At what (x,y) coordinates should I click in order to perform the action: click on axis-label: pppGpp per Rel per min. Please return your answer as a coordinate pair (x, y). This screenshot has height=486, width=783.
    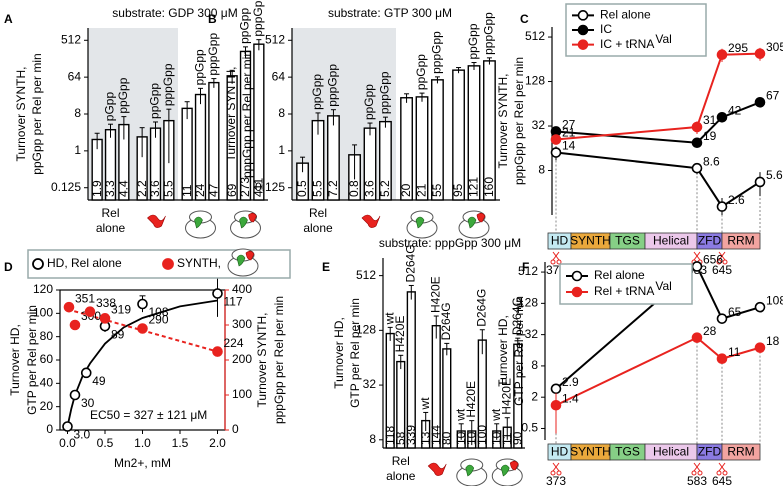
    Looking at the image, I should click on (519, 121).